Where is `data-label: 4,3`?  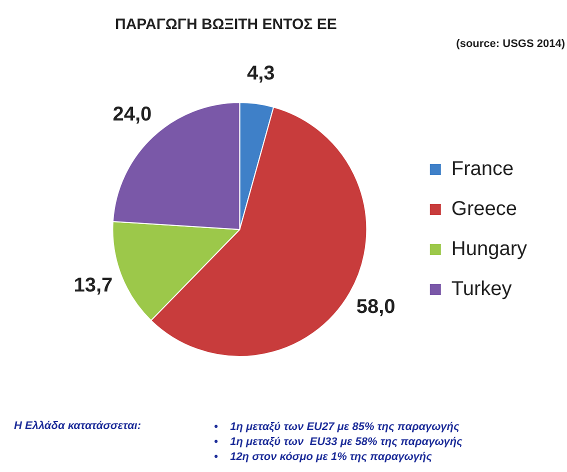
data-label: 4,3 is located at coordinates (260, 73).